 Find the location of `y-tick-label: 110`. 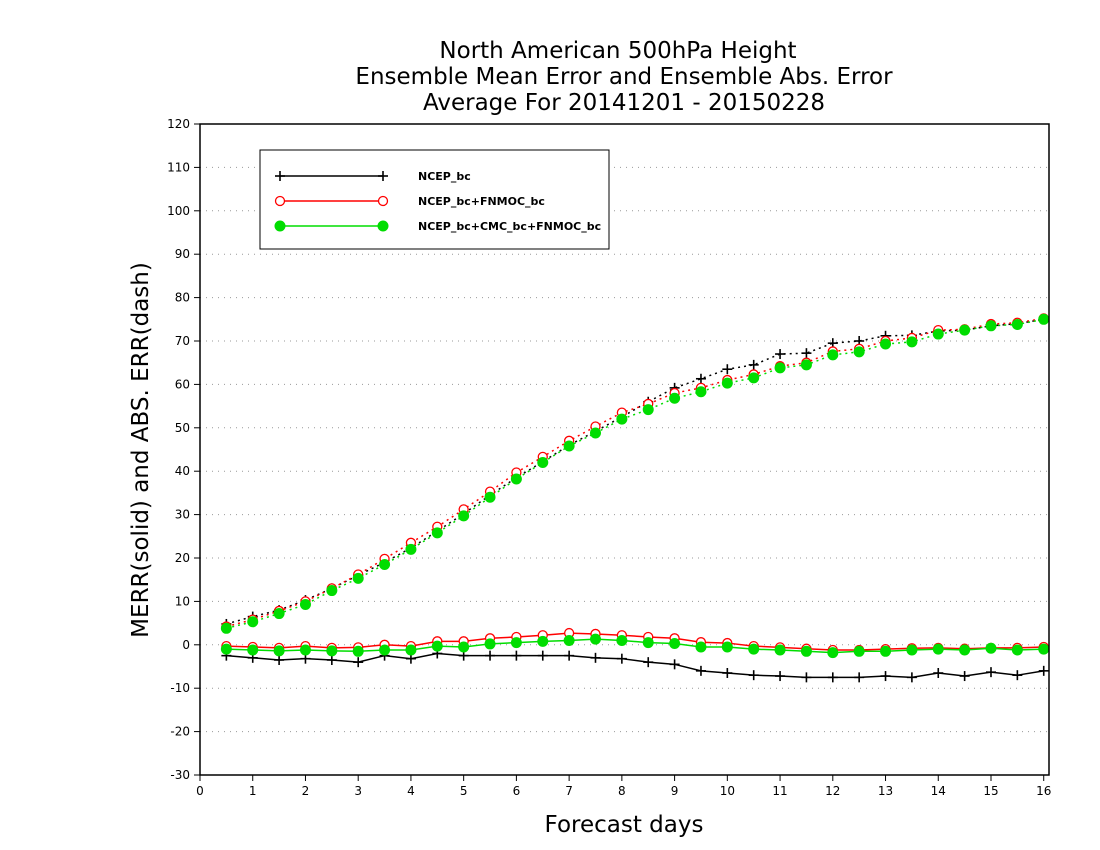

y-tick-label: 110 is located at coordinates (178, 167).